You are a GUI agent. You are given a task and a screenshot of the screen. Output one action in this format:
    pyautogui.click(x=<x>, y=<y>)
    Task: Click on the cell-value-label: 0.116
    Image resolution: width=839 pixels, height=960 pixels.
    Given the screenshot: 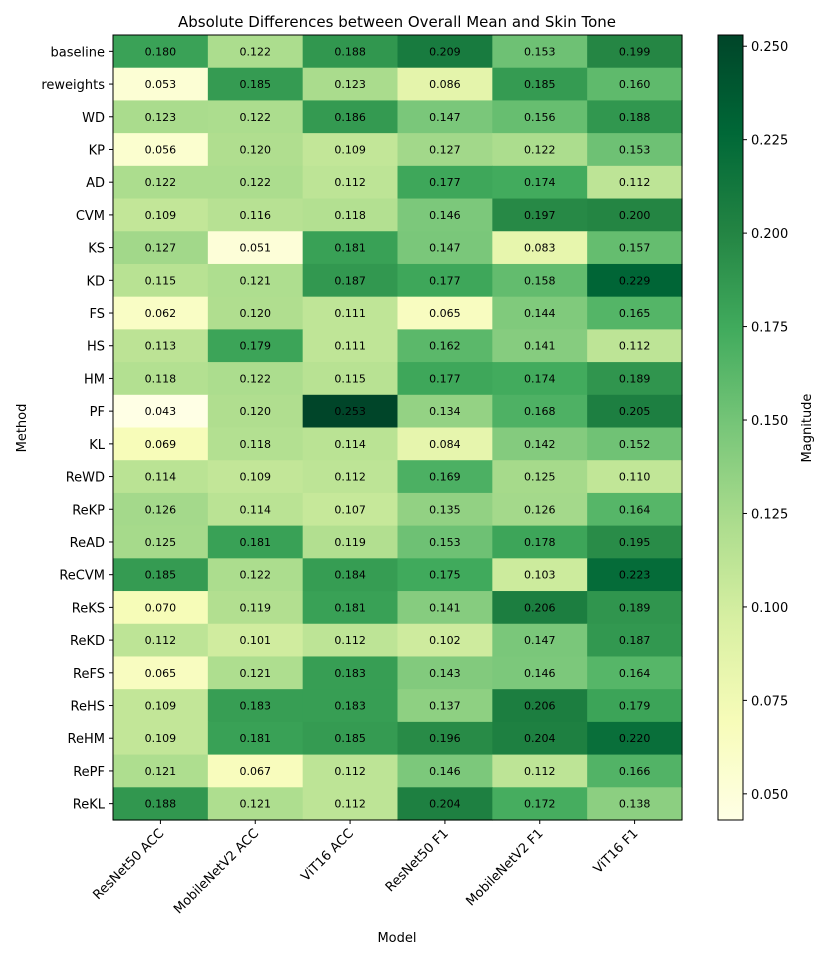 What is the action you would take?
    pyautogui.click(x=256, y=215)
    